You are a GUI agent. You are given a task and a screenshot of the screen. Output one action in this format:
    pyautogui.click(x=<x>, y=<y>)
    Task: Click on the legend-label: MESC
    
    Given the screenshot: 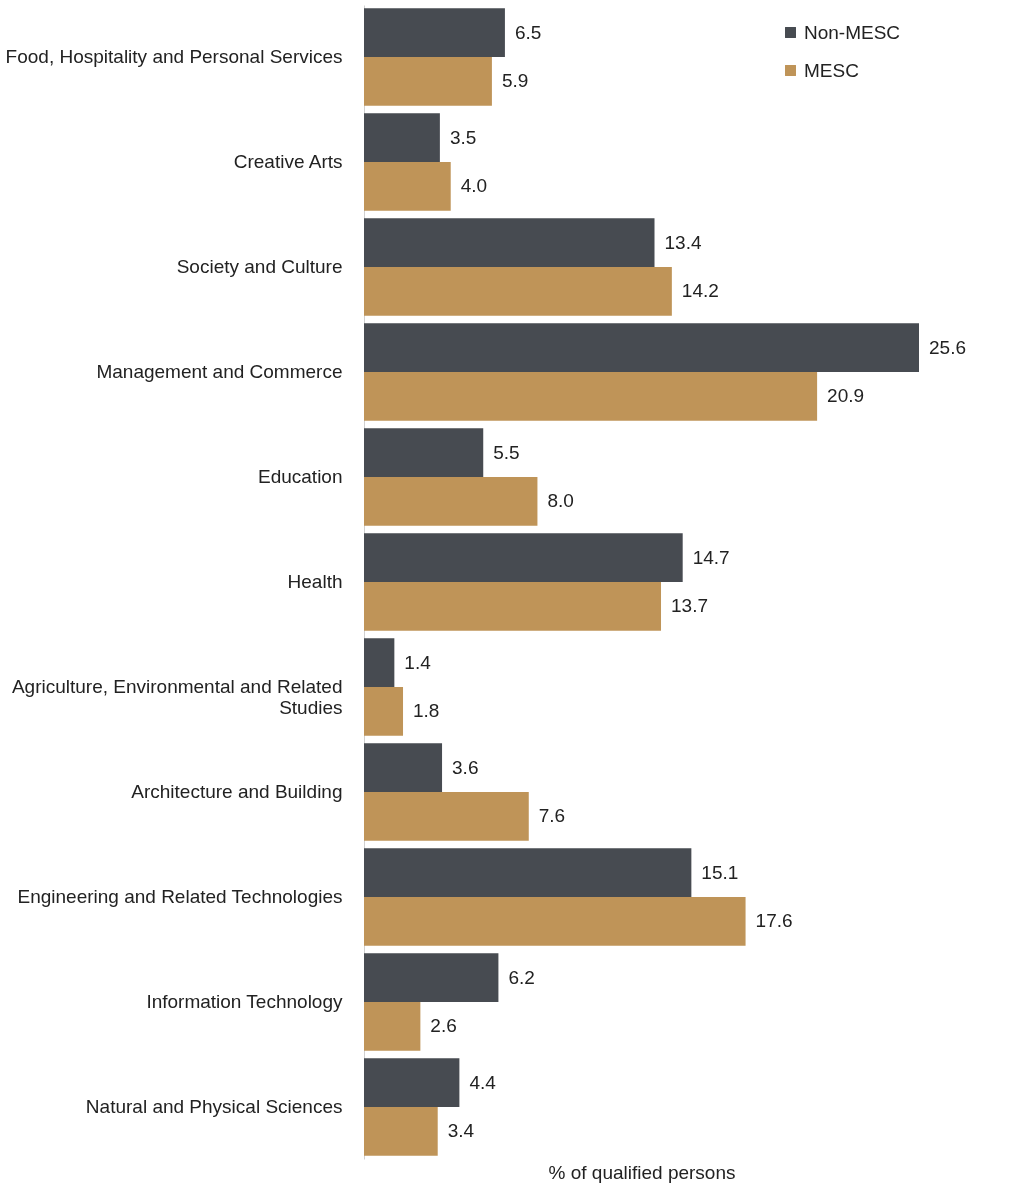 What is the action you would take?
    pyautogui.click(x=831, y=70)
    